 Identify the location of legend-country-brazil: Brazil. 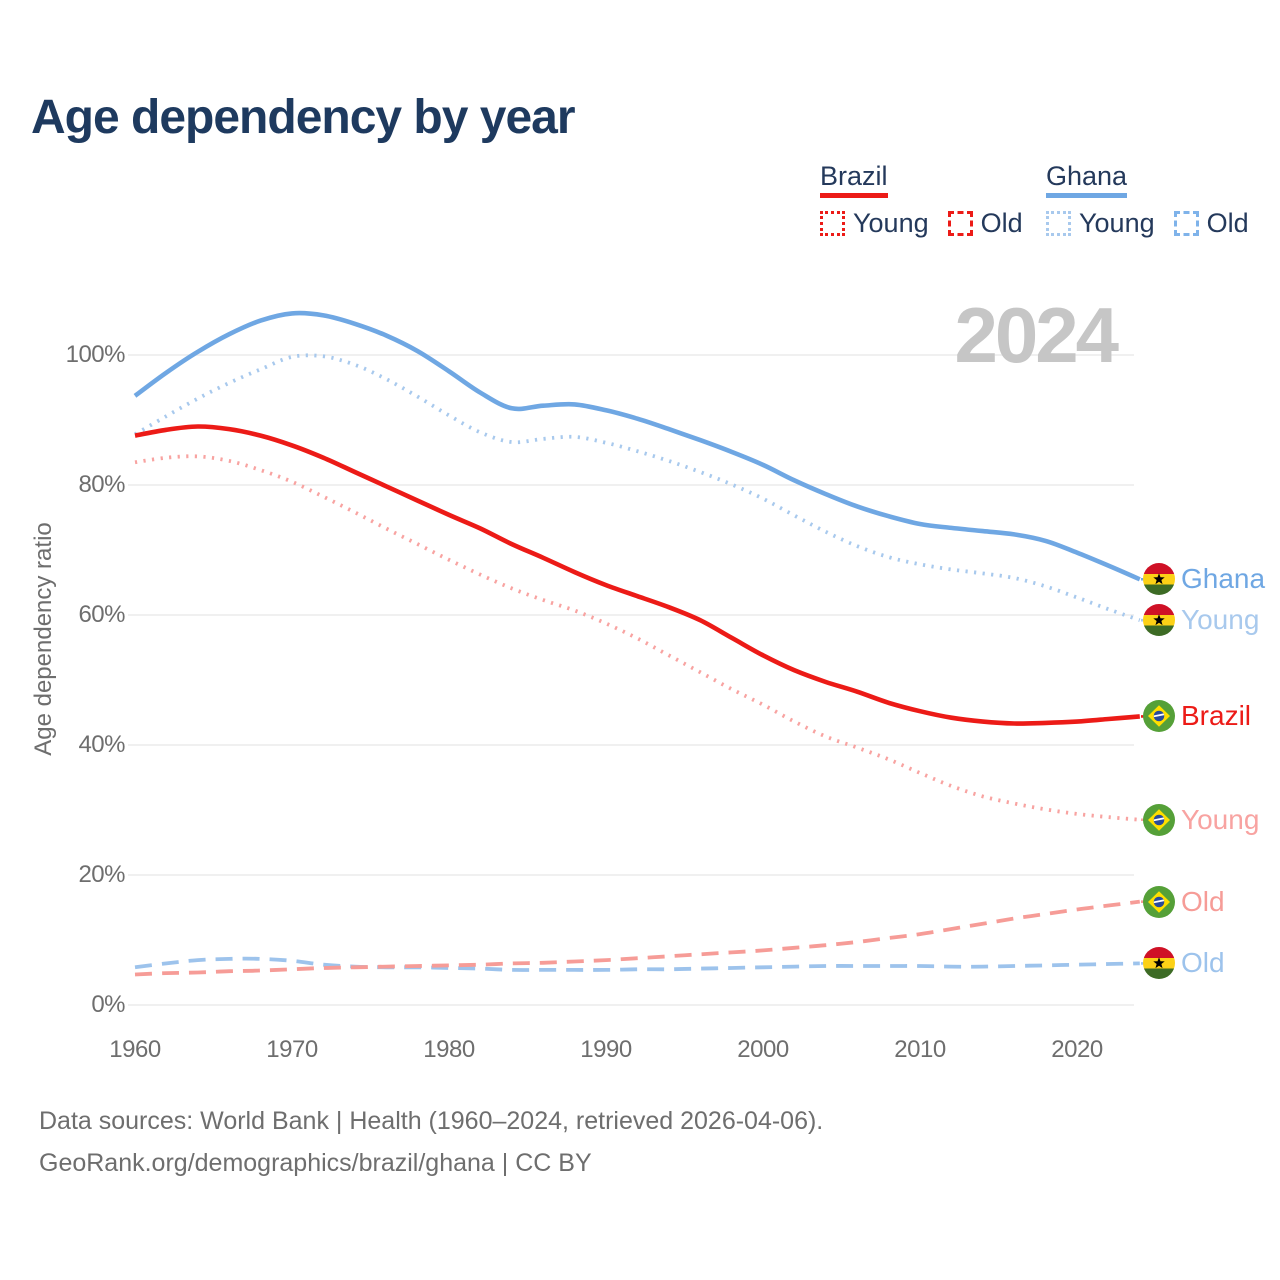
(854, 180).